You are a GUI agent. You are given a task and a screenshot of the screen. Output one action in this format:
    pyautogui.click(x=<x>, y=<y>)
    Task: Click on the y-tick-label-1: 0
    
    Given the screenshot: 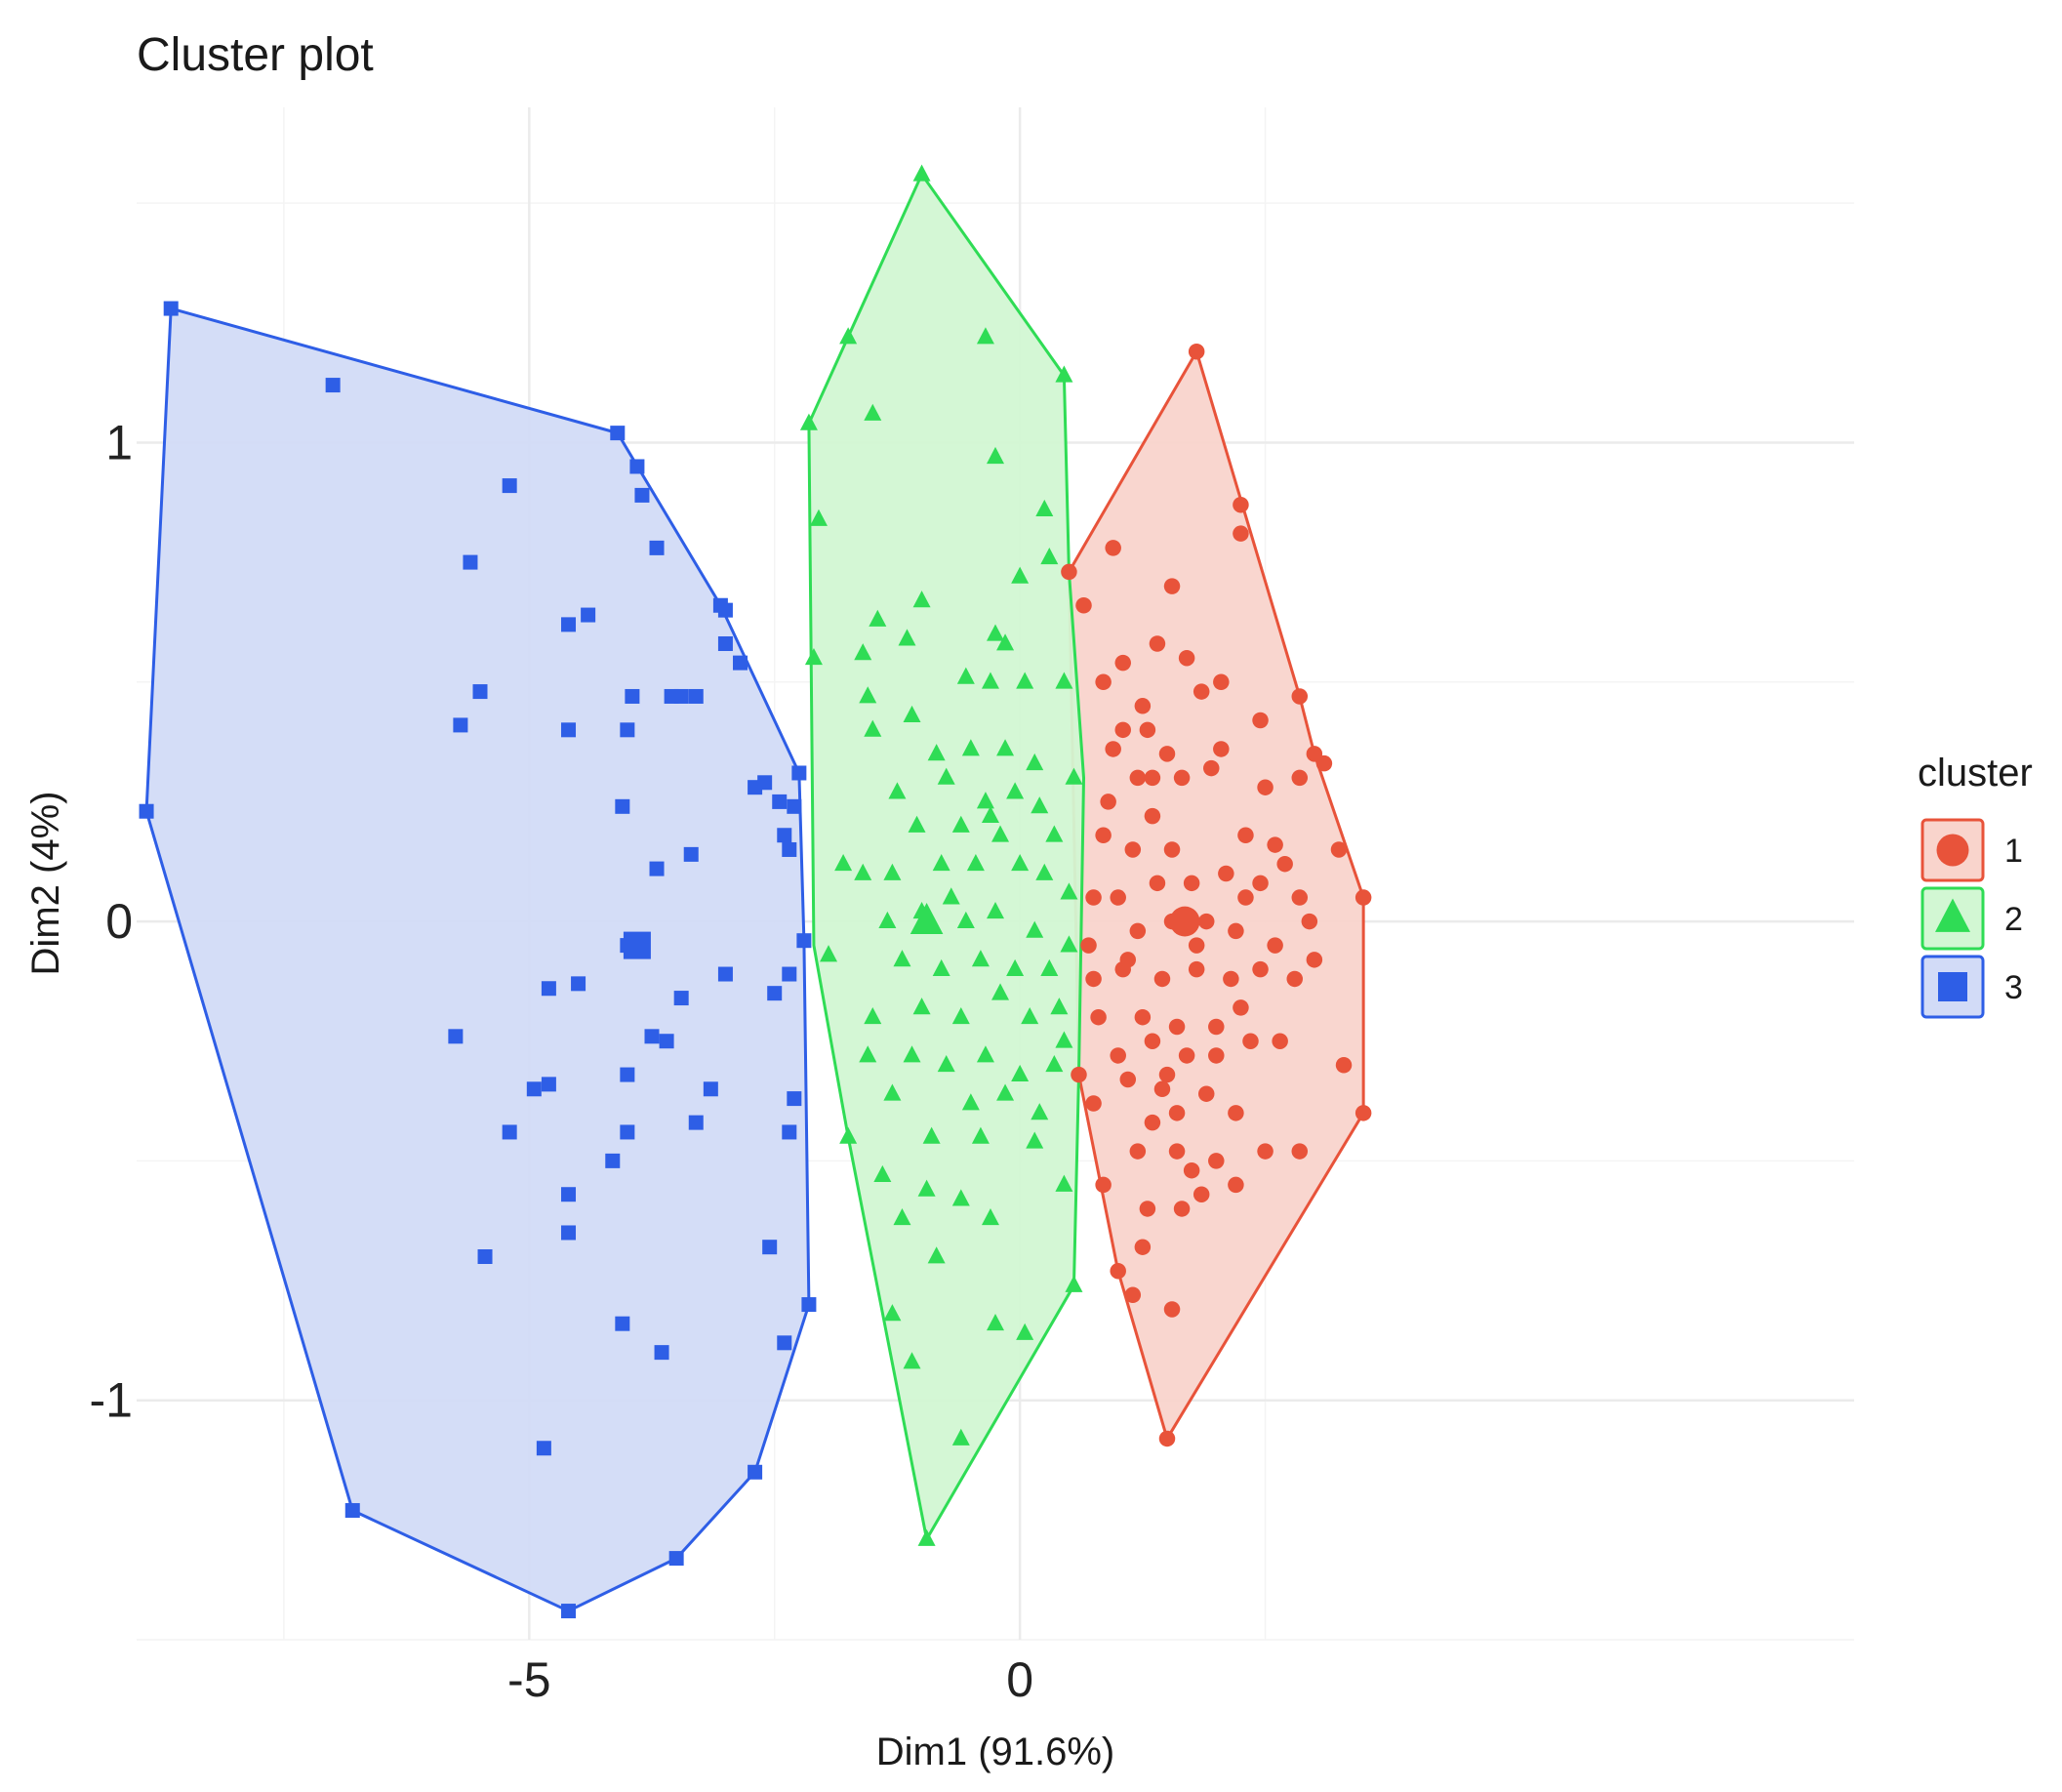 What is the action you would take?
    pyautogui.click(x=119, y=921)
    